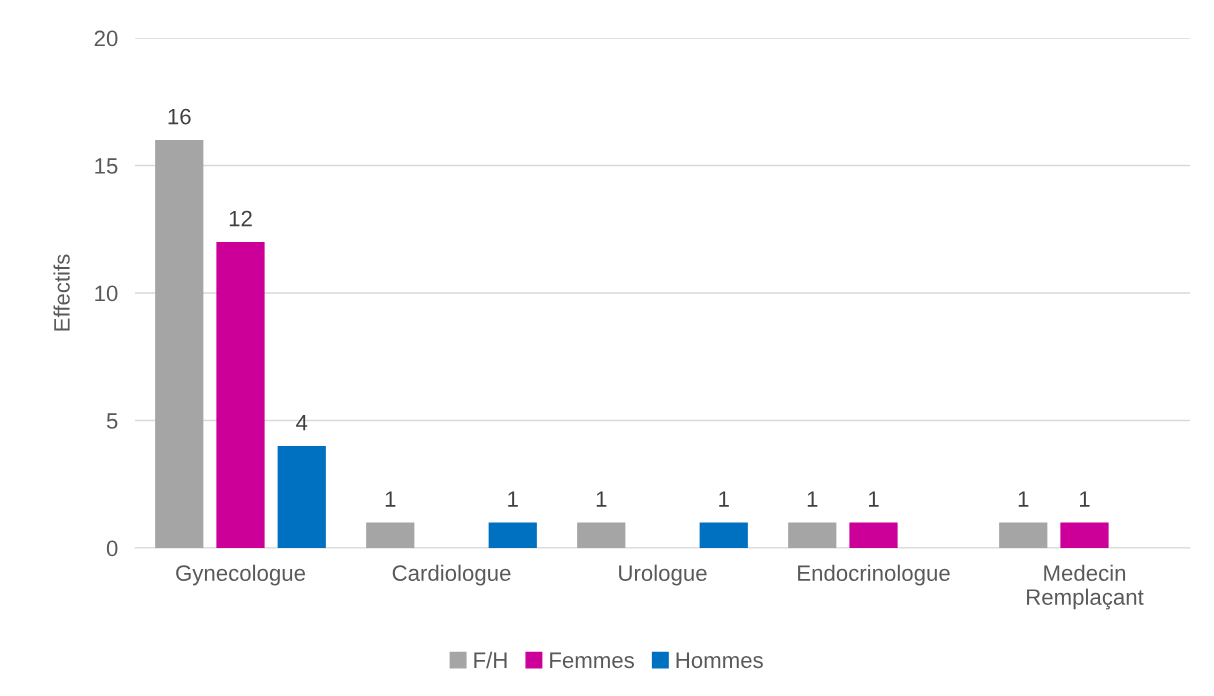 The height and width of the screenshot is (696, 1214). Describe the element at coordinates (179, 116) in the screenshot. I see `data-label: 16` at that location.